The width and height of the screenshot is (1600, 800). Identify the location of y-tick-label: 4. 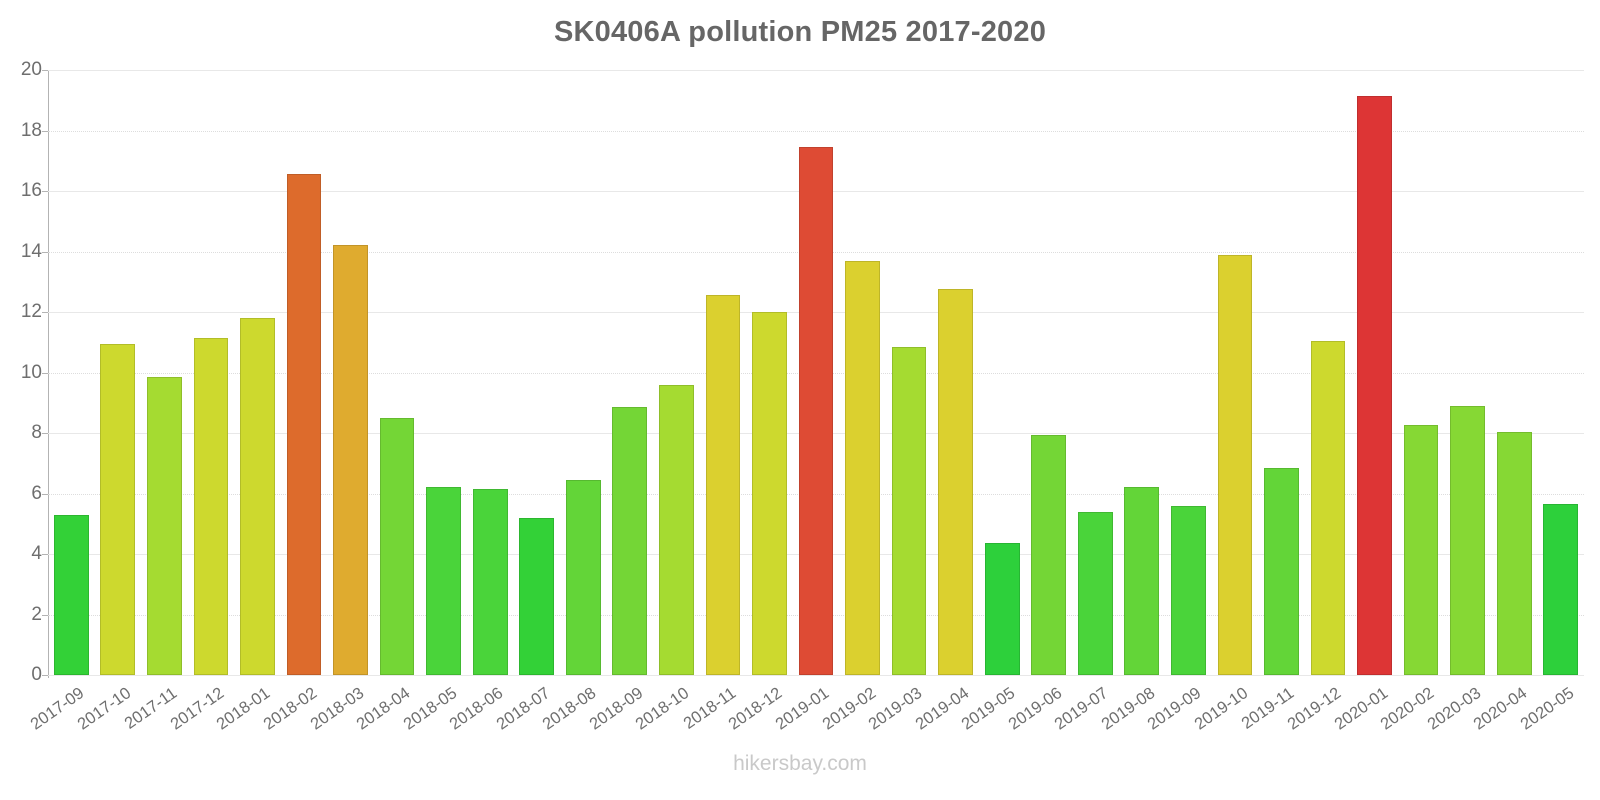
(36, 553).